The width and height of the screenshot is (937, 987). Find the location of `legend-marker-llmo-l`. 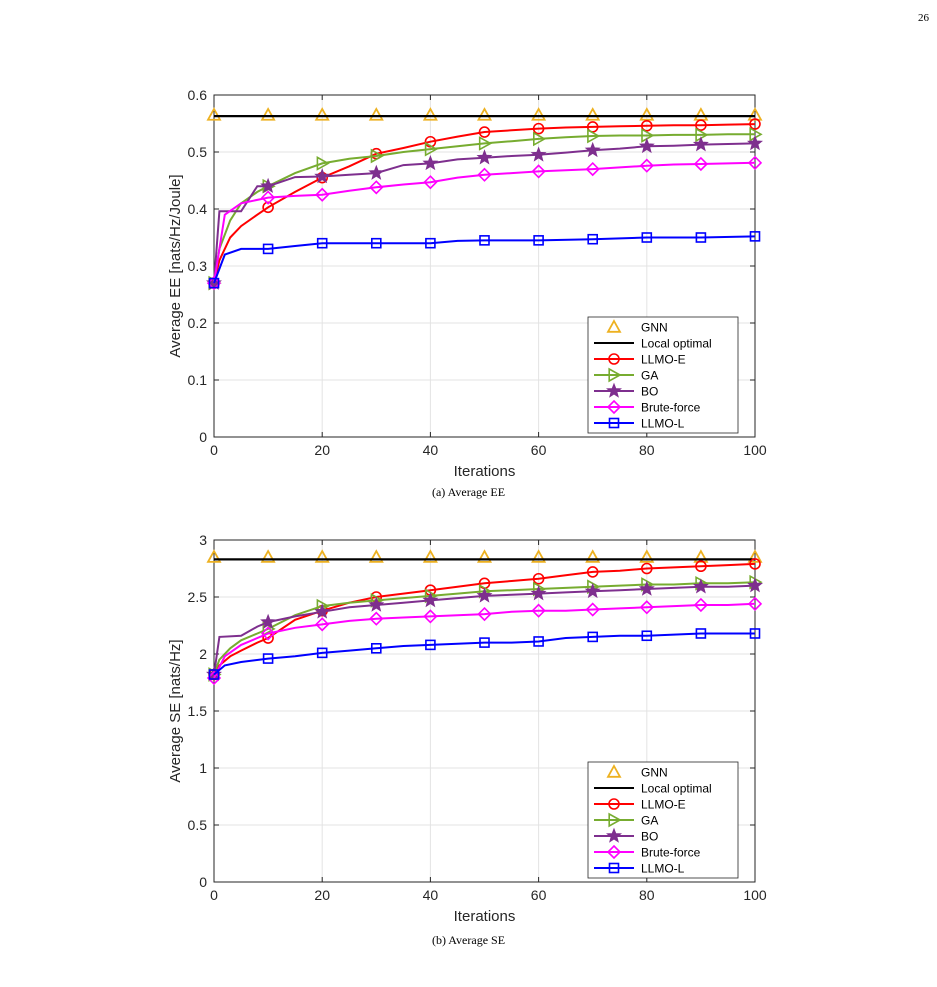

legend-marker-llmo-l is located at coordinates (614, 868).